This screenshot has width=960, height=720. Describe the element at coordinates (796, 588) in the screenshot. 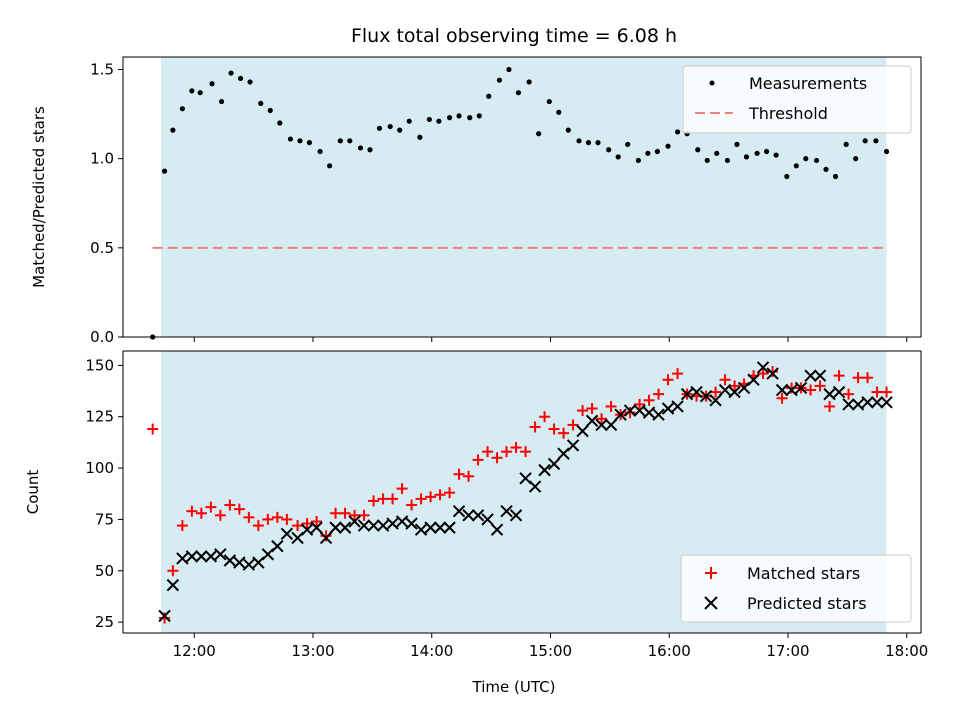

I see `bottom-legend: Matched stars Predicted stars` at that location.